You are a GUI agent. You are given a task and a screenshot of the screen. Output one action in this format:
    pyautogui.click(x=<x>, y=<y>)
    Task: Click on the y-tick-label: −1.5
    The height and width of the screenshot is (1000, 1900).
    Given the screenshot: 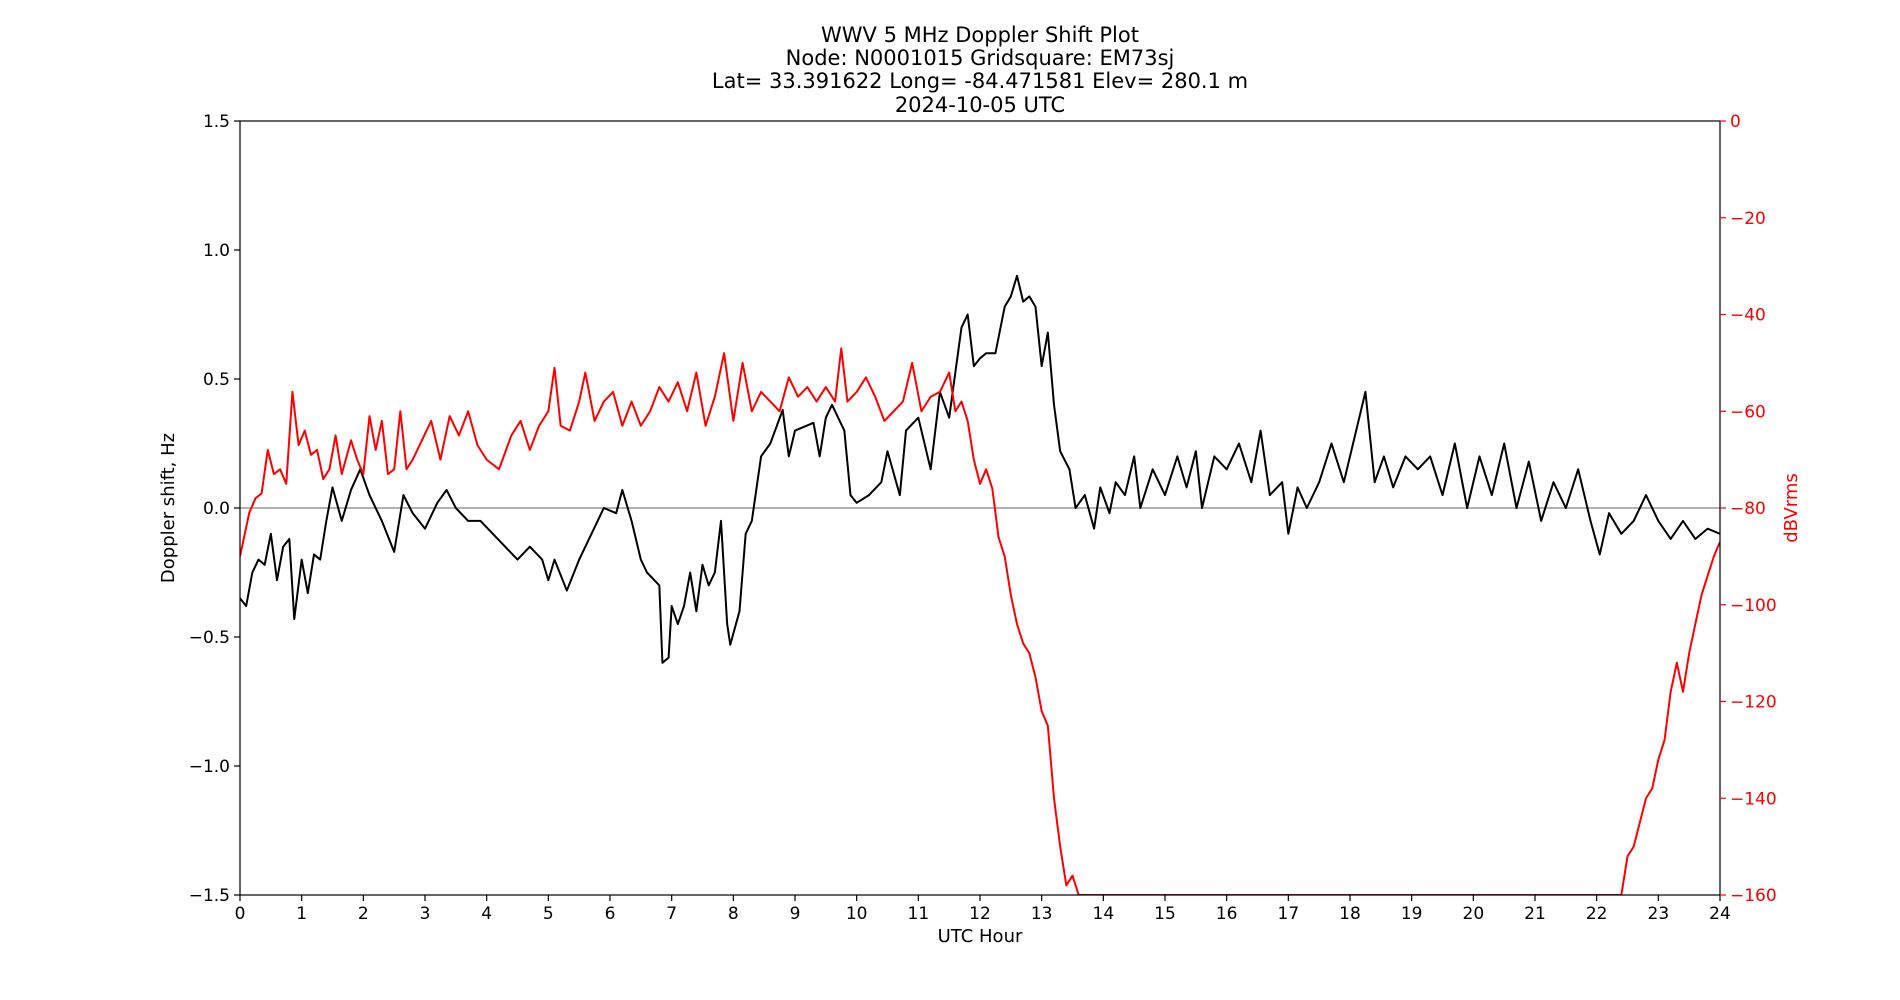 What is the action you would take?
    pyautogui.click(x=209, y=896)
    